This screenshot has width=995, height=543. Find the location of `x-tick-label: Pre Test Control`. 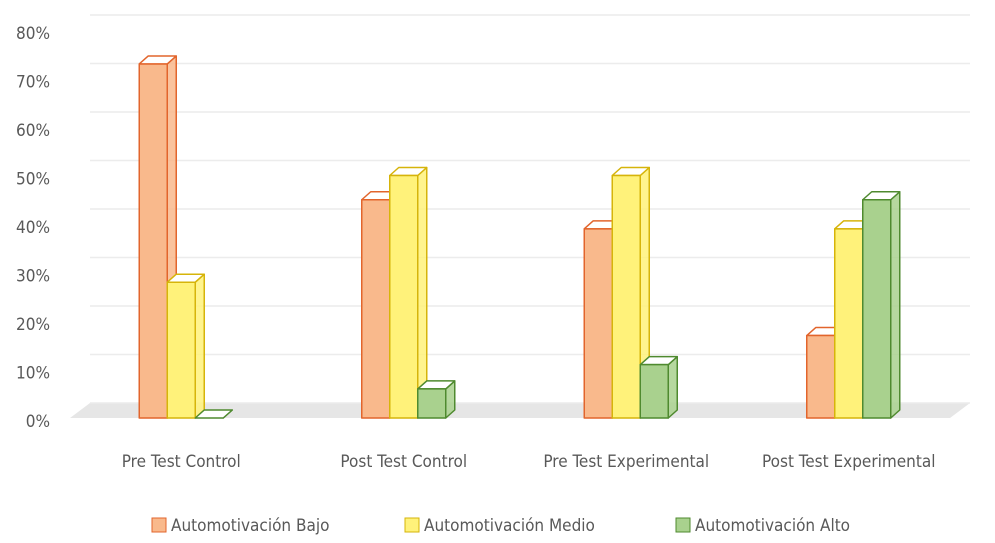

x-tick-label: Pre Test Control is located at coordinates (181, 462).